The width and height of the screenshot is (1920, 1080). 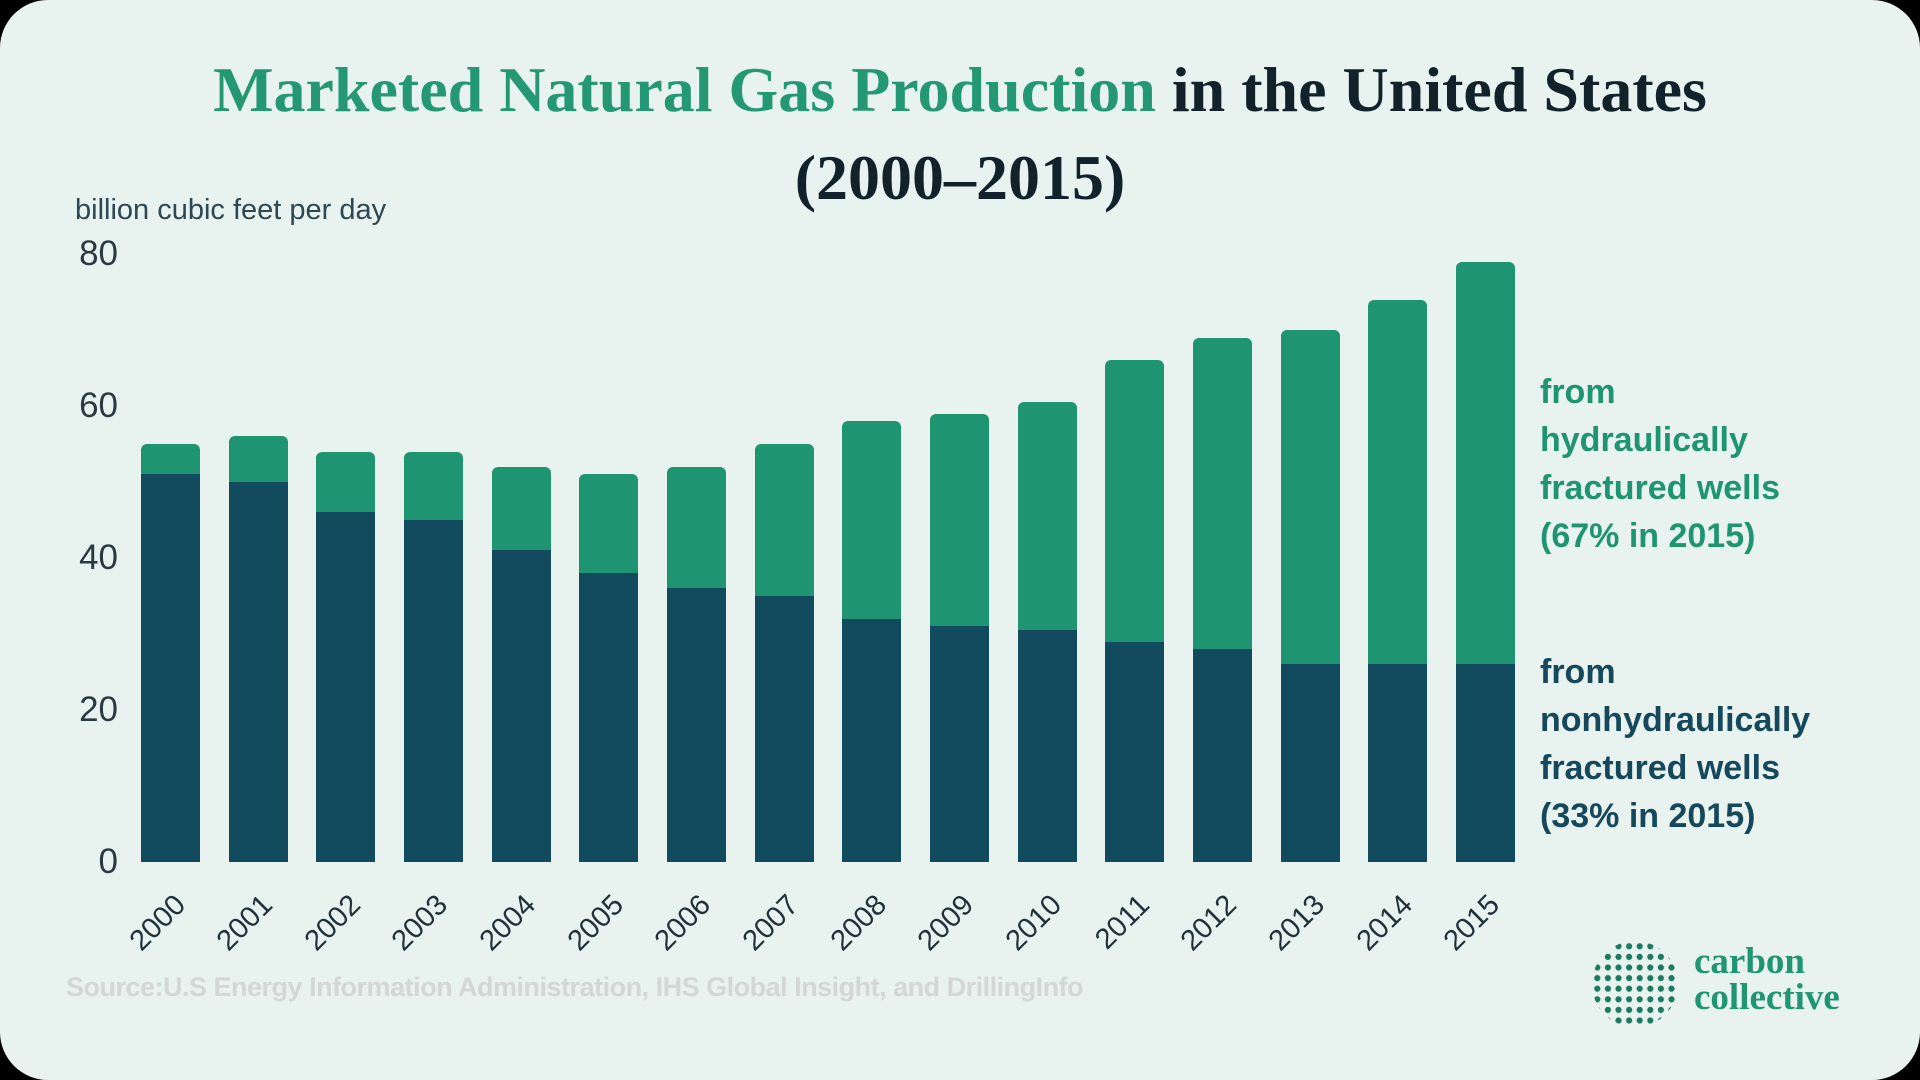 I want to click on bar-2010, so click(x=1047, y=632).